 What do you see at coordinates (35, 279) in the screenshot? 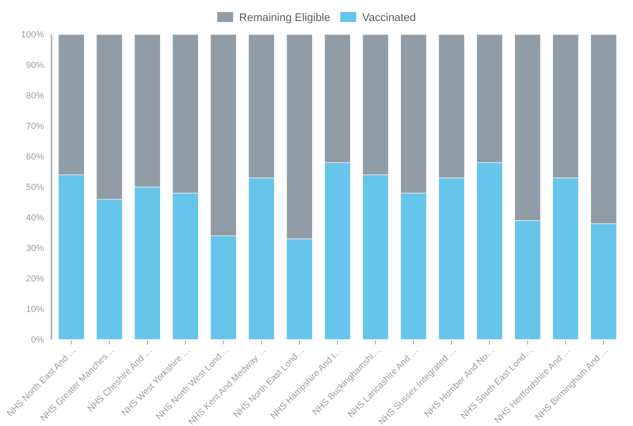
I see `y-tick-label: 20%` at bounding box center [35, 279].